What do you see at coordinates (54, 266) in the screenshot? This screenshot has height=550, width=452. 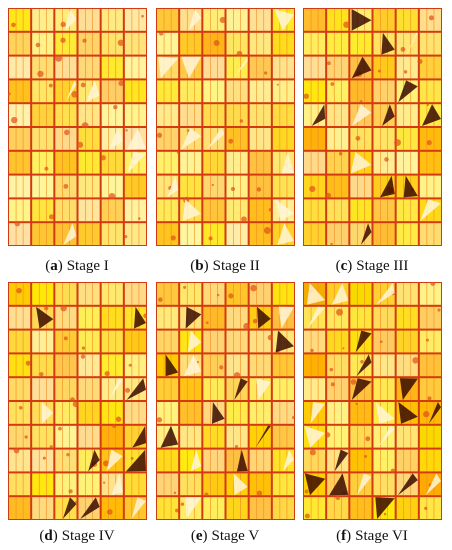 I see `caption-letter: a` at bounding box center [54, 266].